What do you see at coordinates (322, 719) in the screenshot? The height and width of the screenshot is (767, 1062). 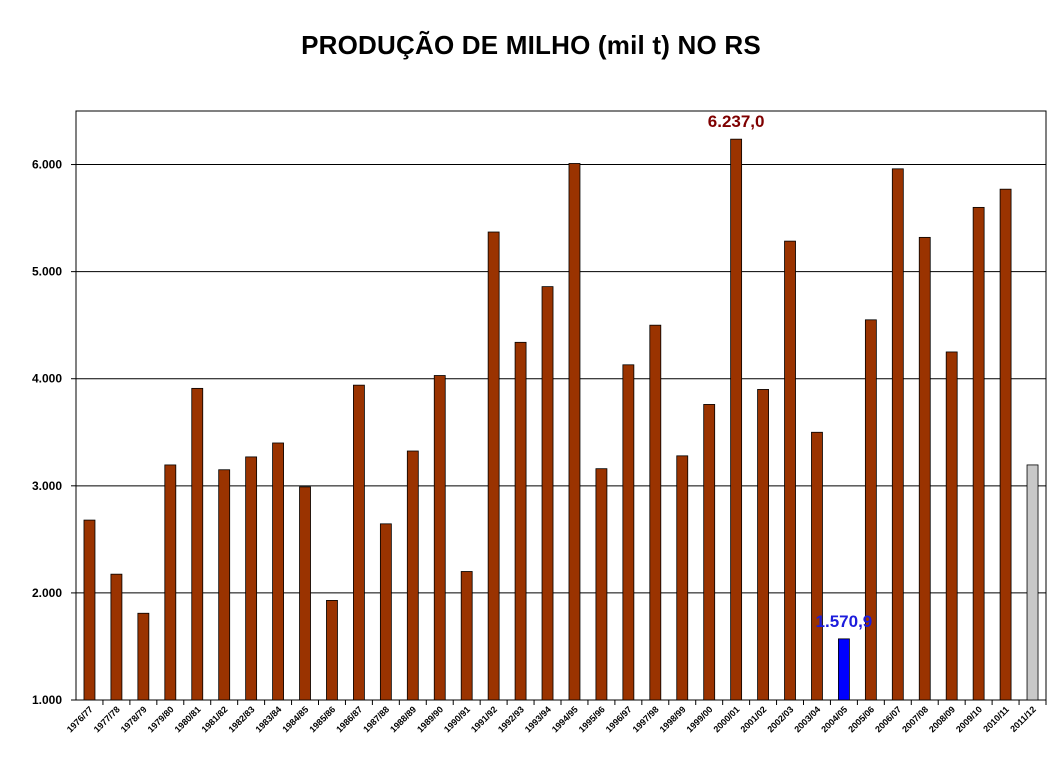 I see `x-tick-label: 1985/86` at bounding box center [322, 719].